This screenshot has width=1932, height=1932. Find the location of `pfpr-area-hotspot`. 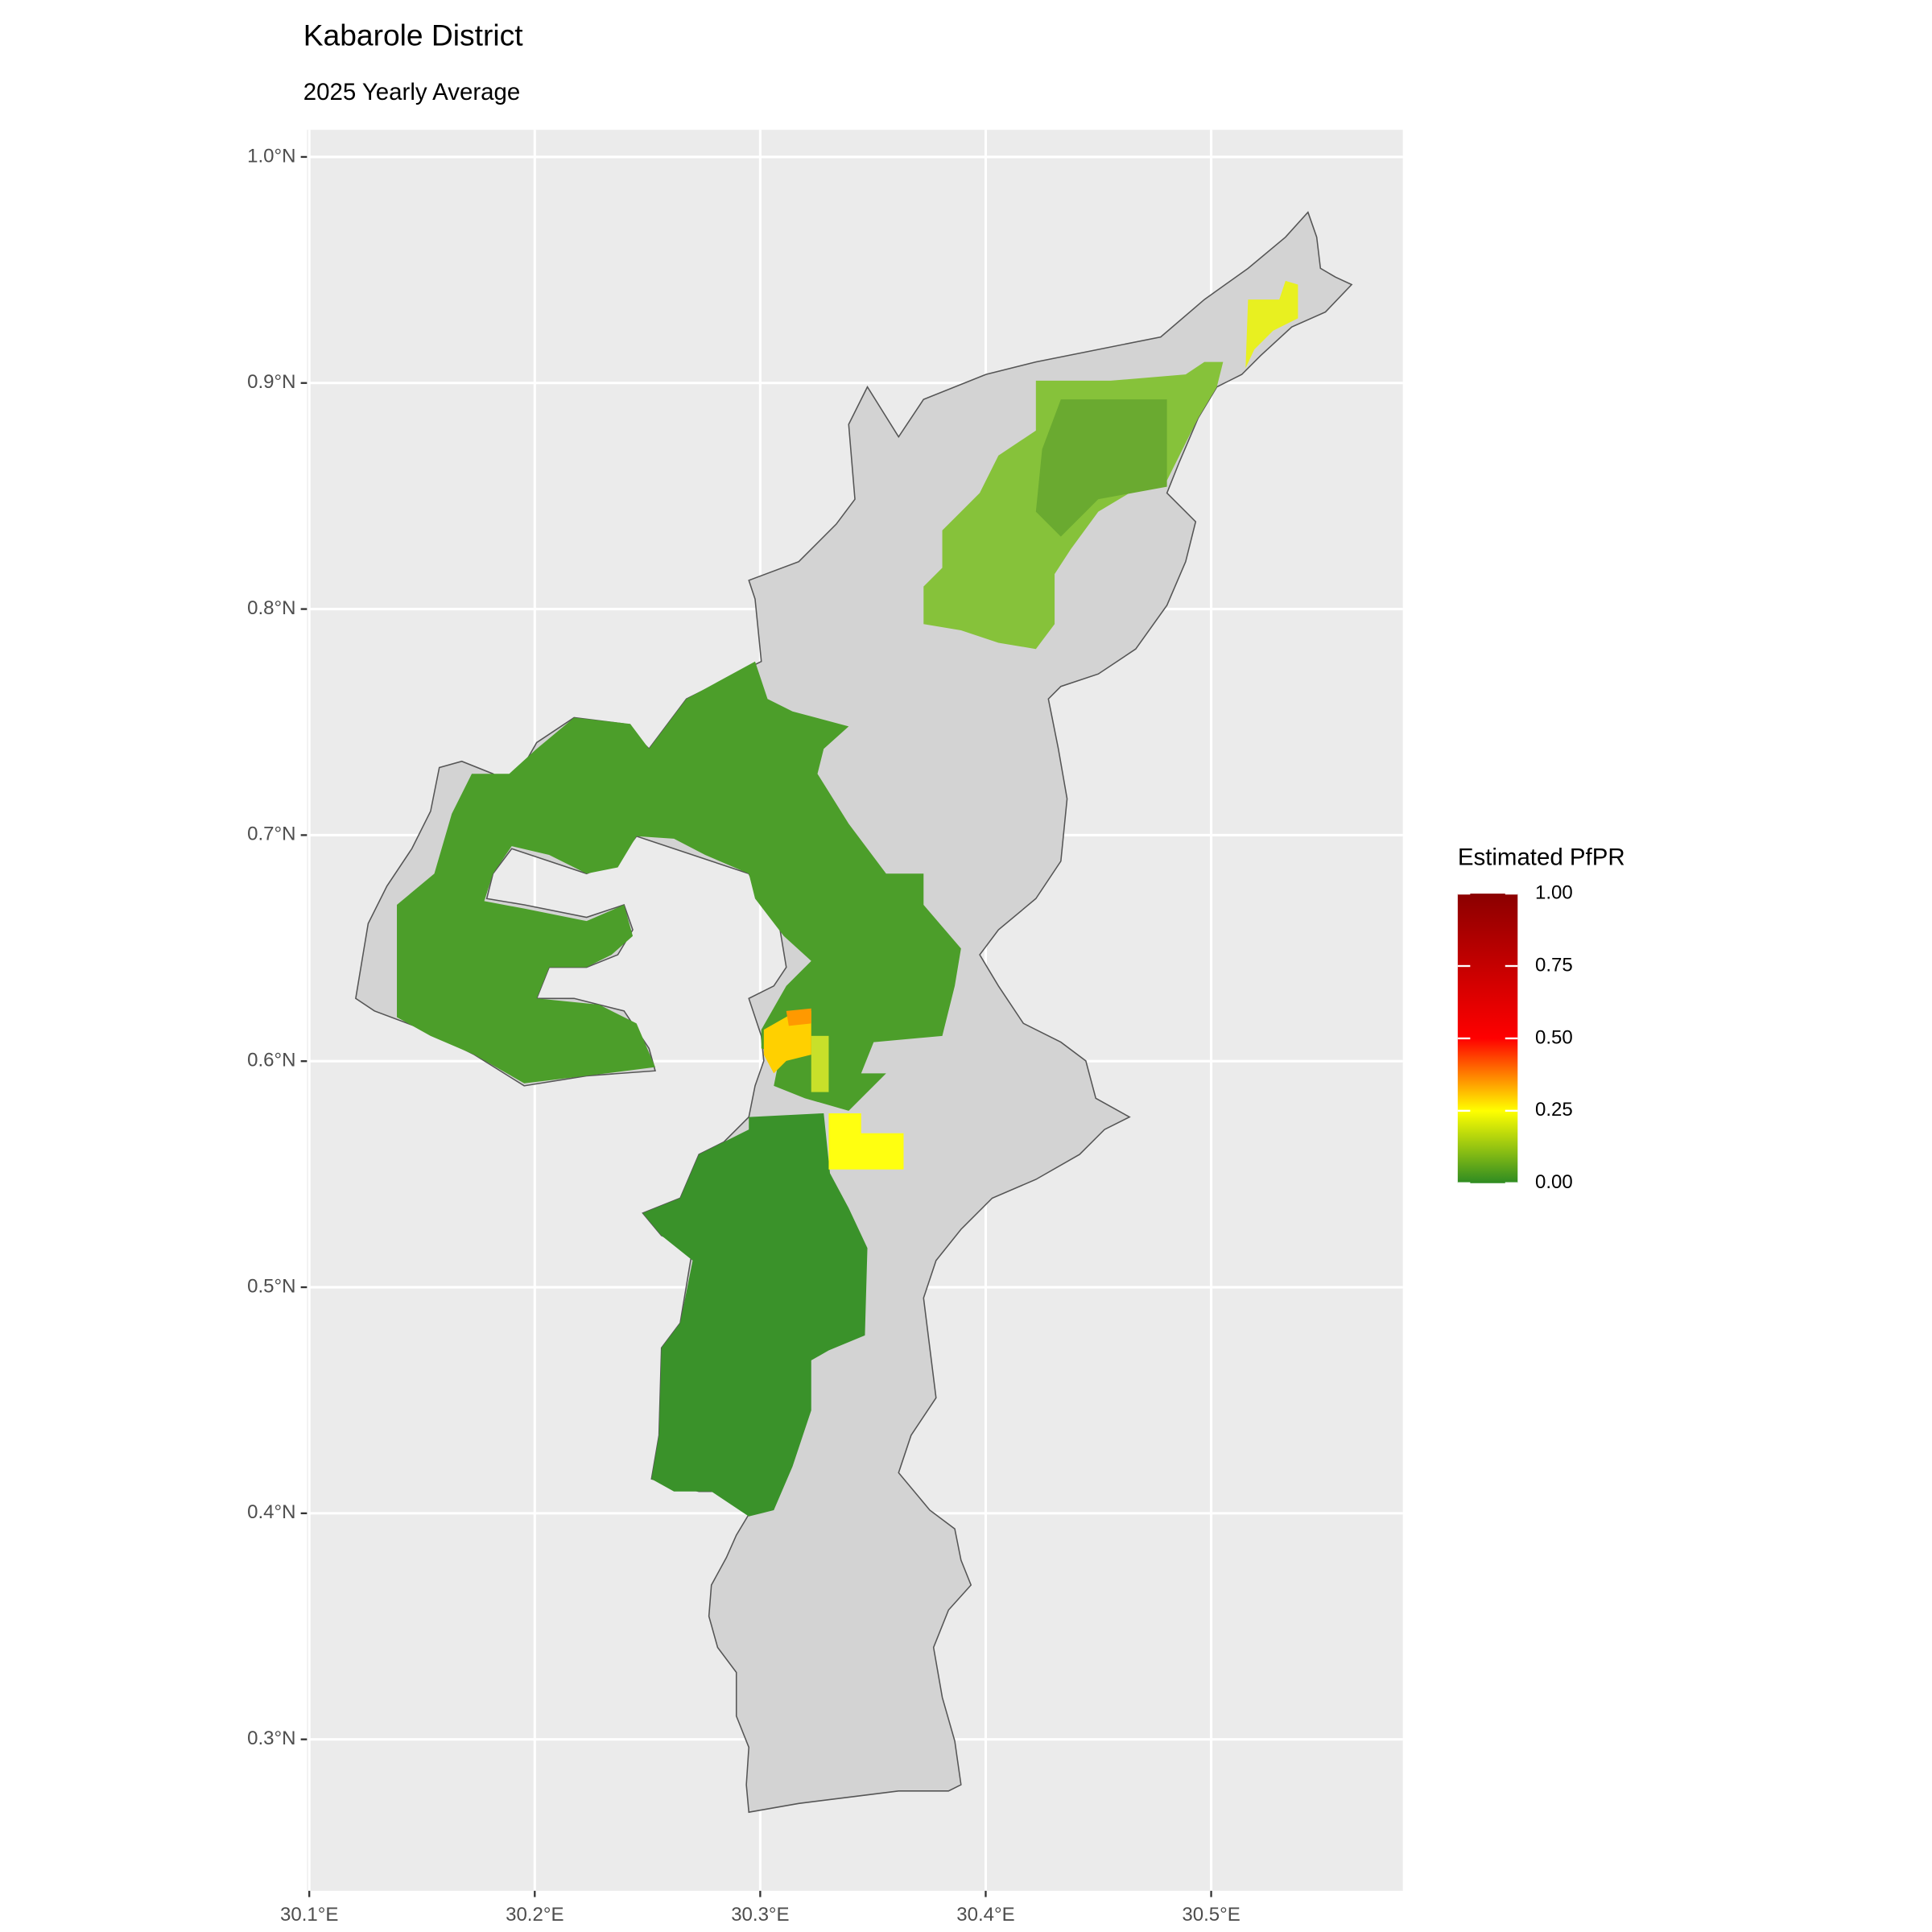

pfpr-area-hotspot is located at coordinates (866, 1141).